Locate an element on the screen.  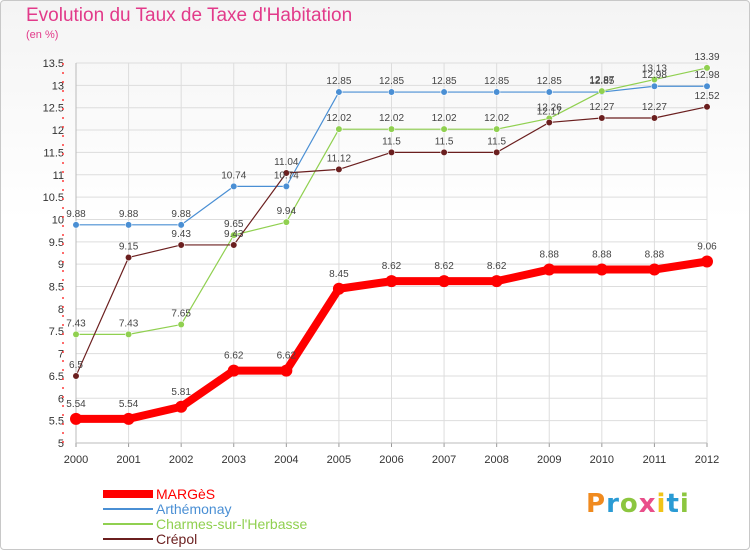
legend-label: Charmes-sur-l'Herbasse is located at coordinates (231, 524).